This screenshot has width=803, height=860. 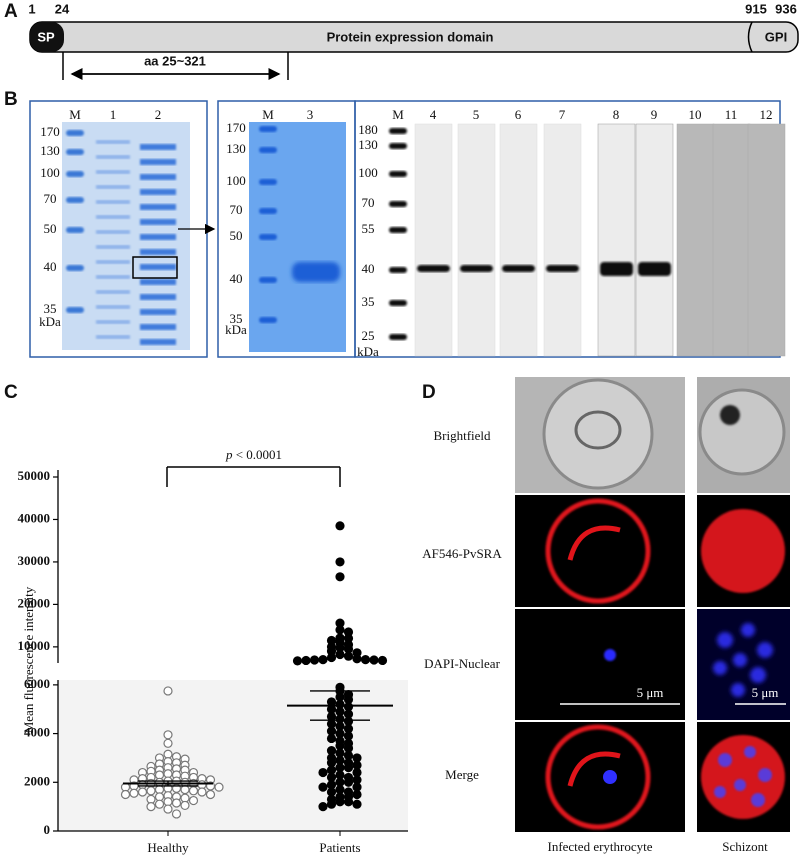 I want to click on x-tick-label: Patients, so click(x=339, y=847).